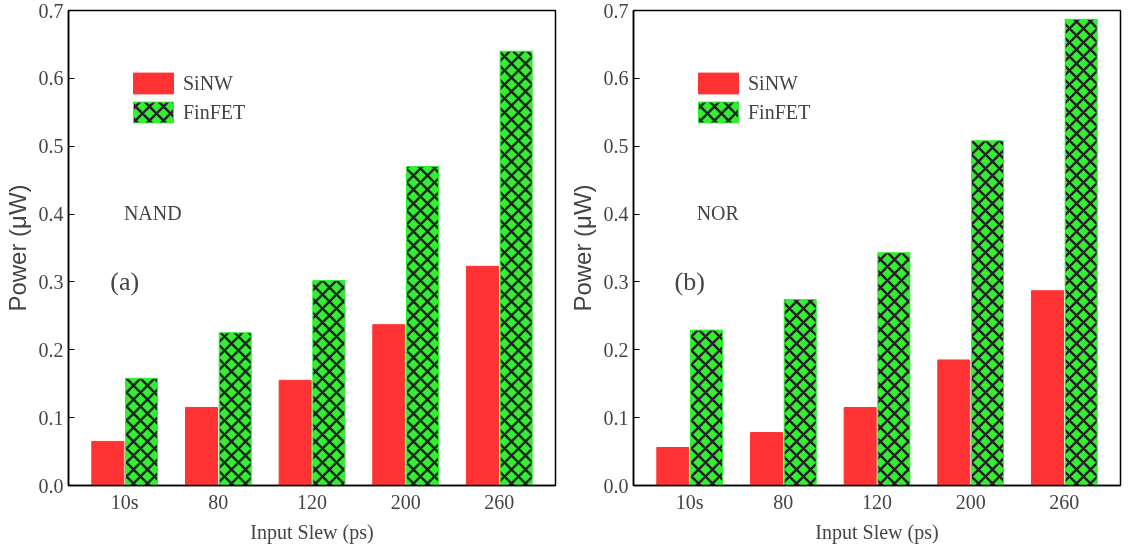  What do you see at coordinates (718, 213) in the screenshot?
I see `annotation: NOR` at bounding box center [718, 213].